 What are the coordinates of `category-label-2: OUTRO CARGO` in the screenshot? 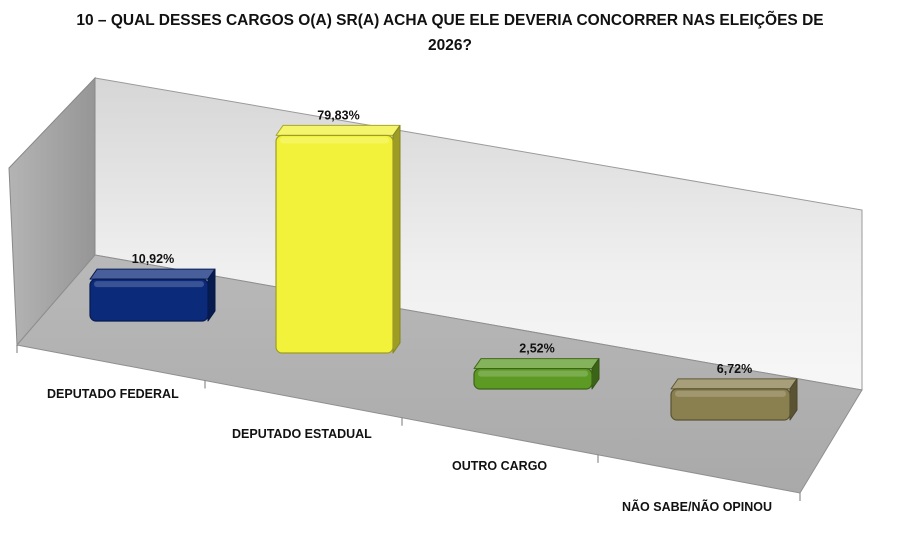 It's located at (499, 466).